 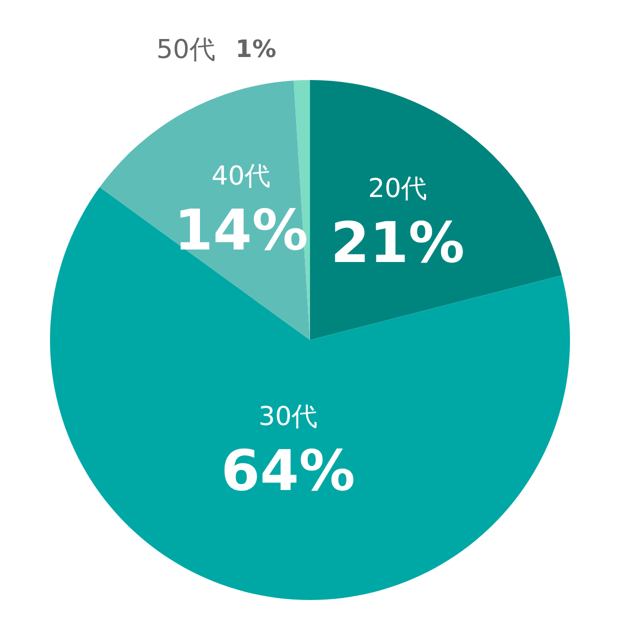 I want to click on data-label: 1%, so click(x=256, y=49).